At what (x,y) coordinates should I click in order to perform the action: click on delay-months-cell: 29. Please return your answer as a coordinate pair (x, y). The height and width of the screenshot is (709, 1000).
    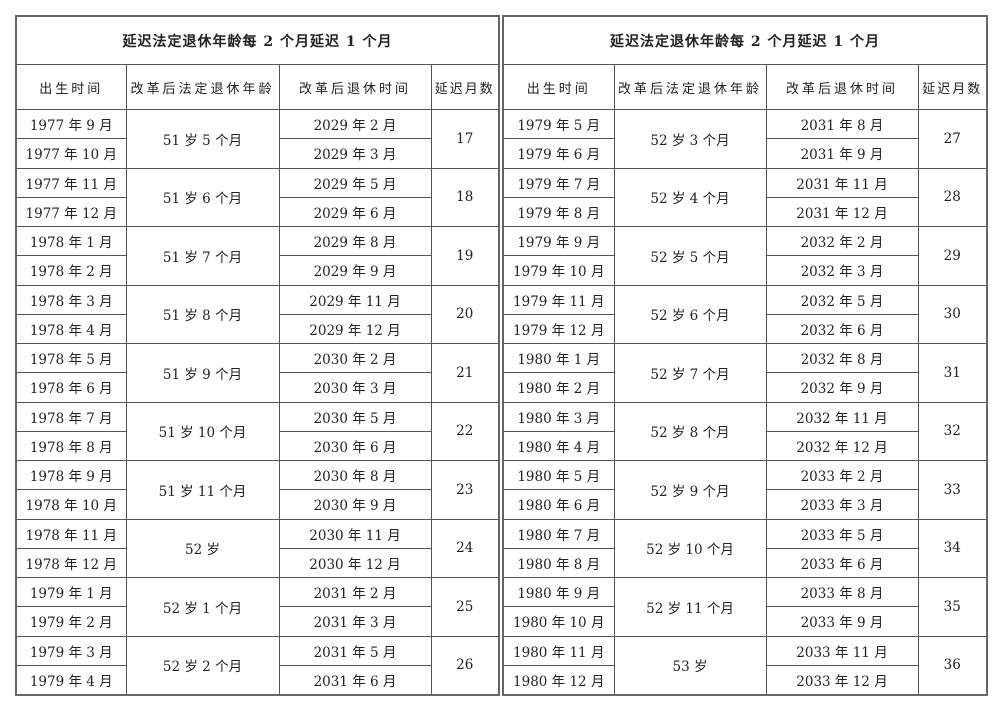
    Looking at the image, I should click on (952, 256).